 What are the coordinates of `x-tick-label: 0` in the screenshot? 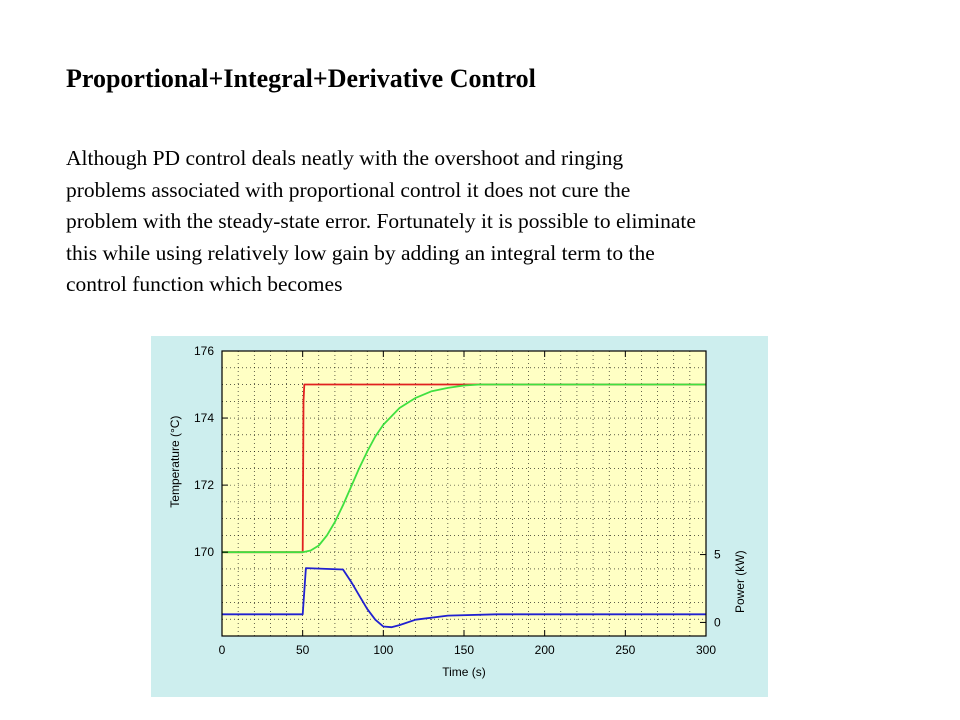 It's located at (222, 650).